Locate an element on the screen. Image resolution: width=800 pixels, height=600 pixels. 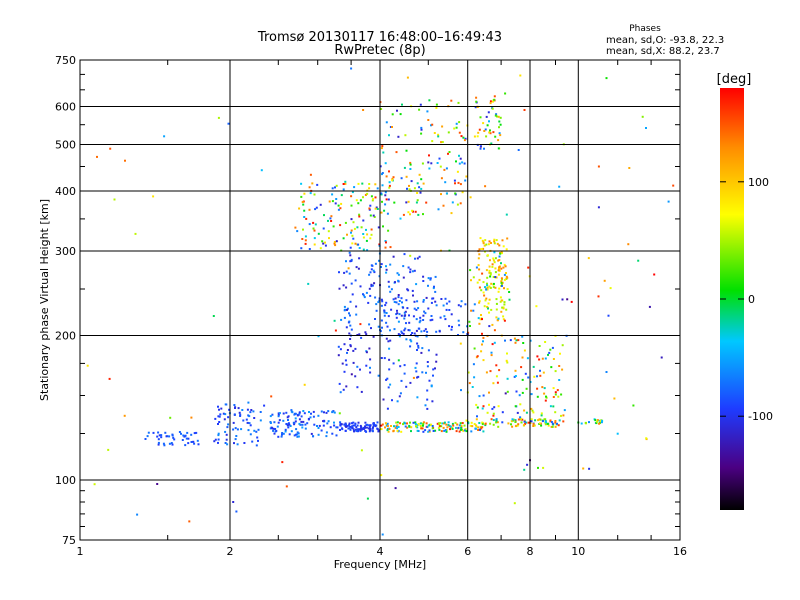
x-tick-label: 1 is located at coordinates (80, 551).